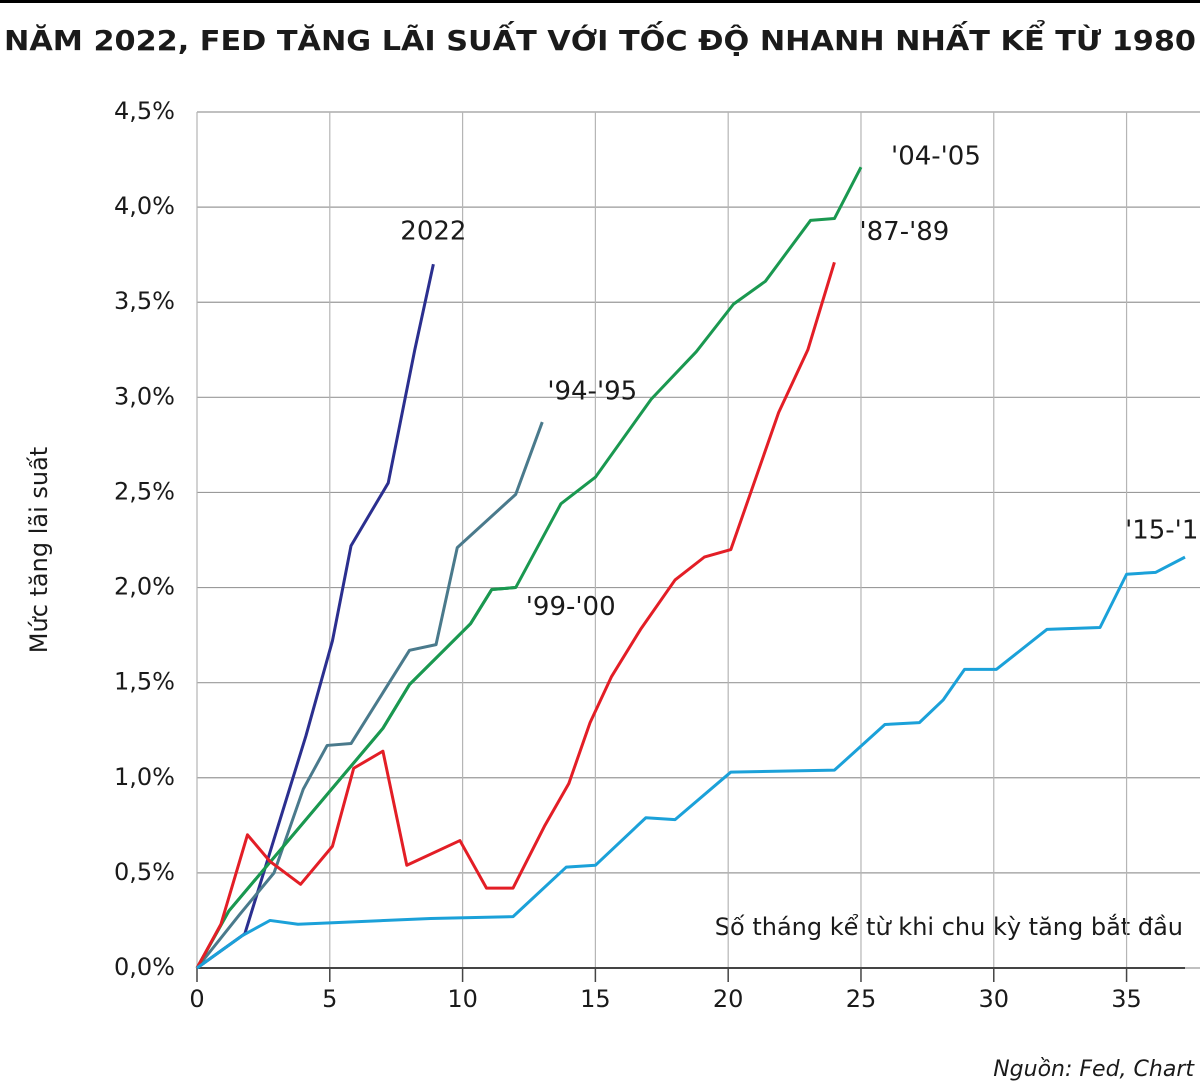 The height and width of the screenshot is (1089, 1200). I want to click on y-tick-label: 2,0%, so click(144, 587).